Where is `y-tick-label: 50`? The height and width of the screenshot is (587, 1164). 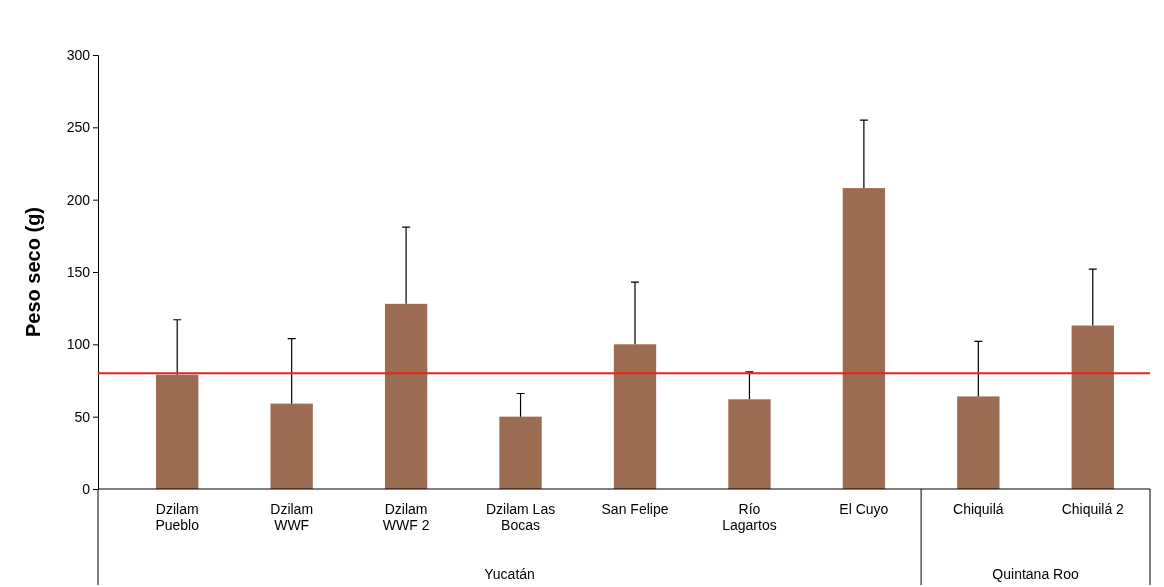
y-tick-label: 50 is located at coordinates (82, 416).